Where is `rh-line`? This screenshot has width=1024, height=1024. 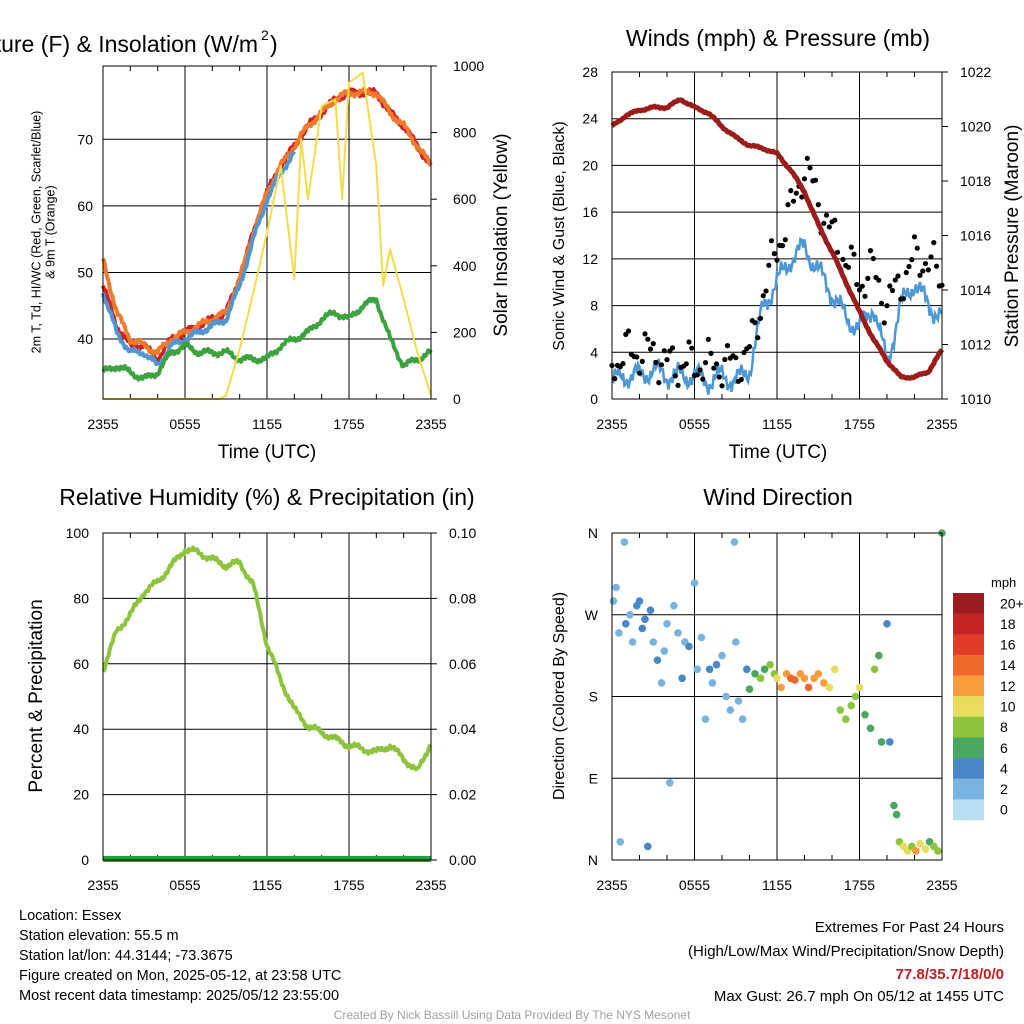 rh-line is located at coordinates (267, 658).